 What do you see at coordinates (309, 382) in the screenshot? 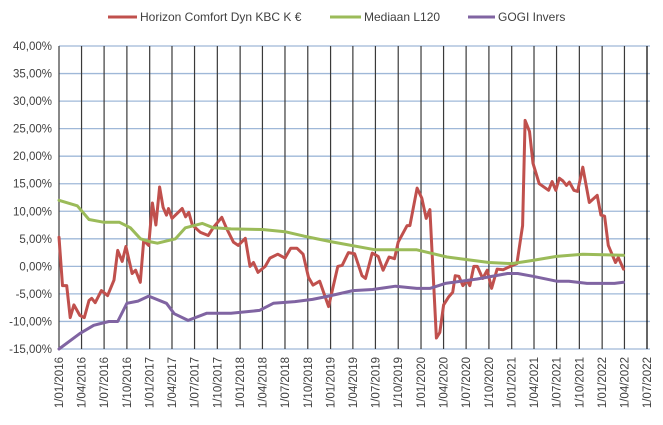
I see `x-tick-label: 1/10/2018` at bounding box center [309, 382].